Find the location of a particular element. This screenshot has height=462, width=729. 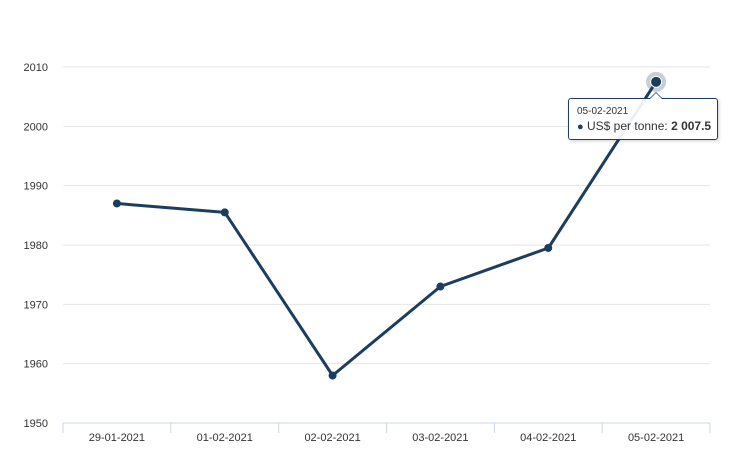

y-tick-label: 1970 is located at coordinates (36, 305).